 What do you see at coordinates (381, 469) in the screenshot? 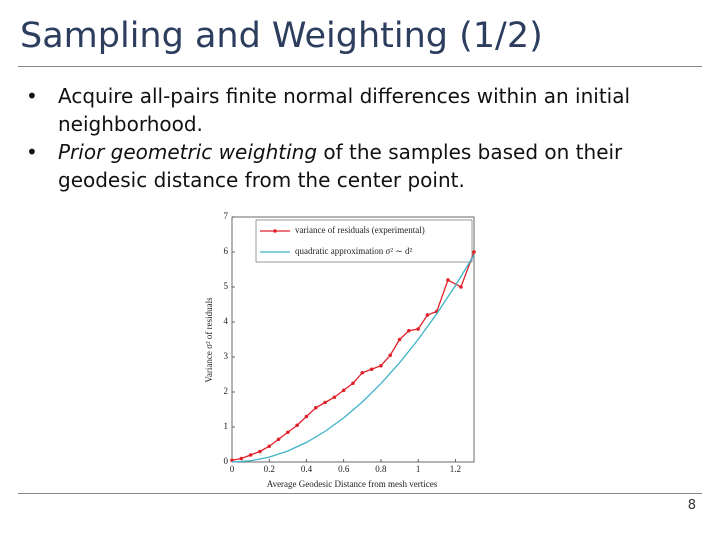
I see `x-tick-label: 0.8` at bounding box center [381, 469].